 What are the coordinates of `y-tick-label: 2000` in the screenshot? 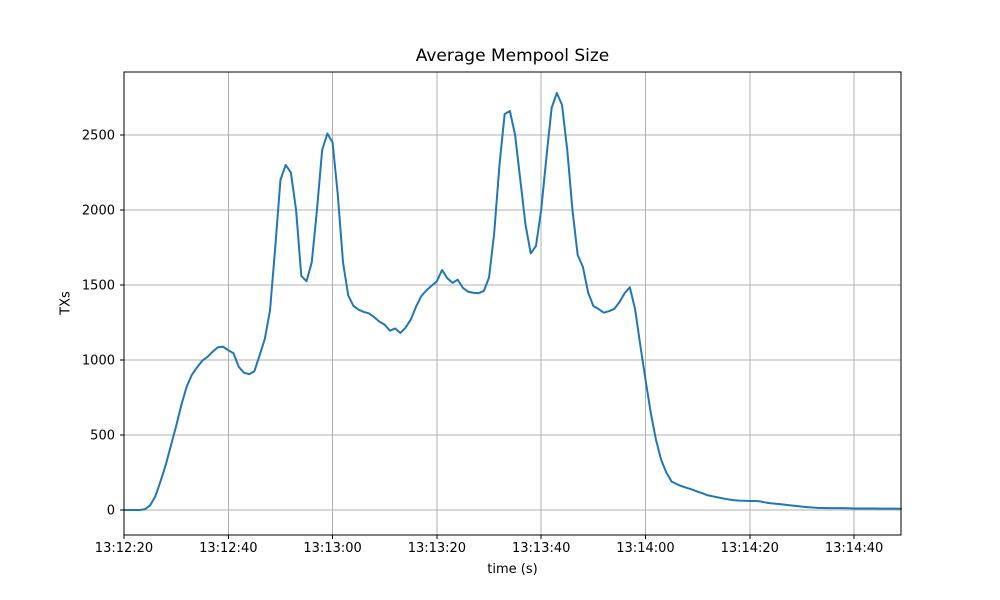 It's located at (98, 210).